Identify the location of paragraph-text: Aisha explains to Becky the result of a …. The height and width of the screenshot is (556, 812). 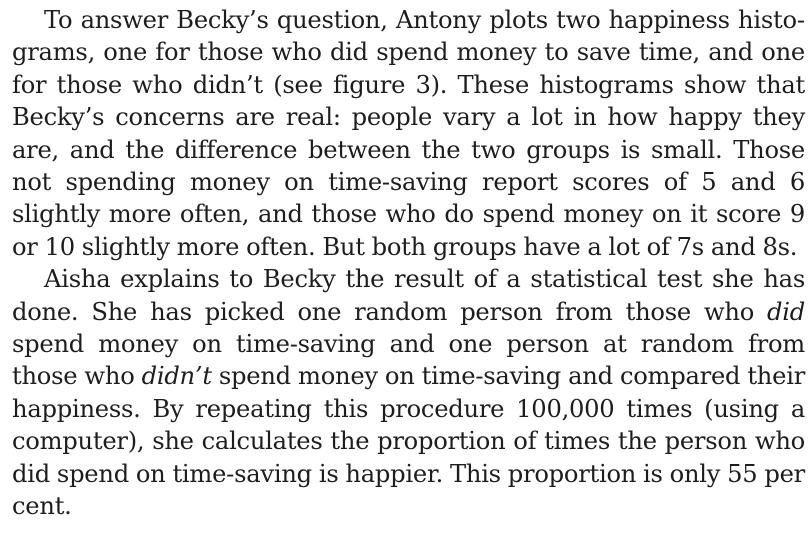
(408, 295).